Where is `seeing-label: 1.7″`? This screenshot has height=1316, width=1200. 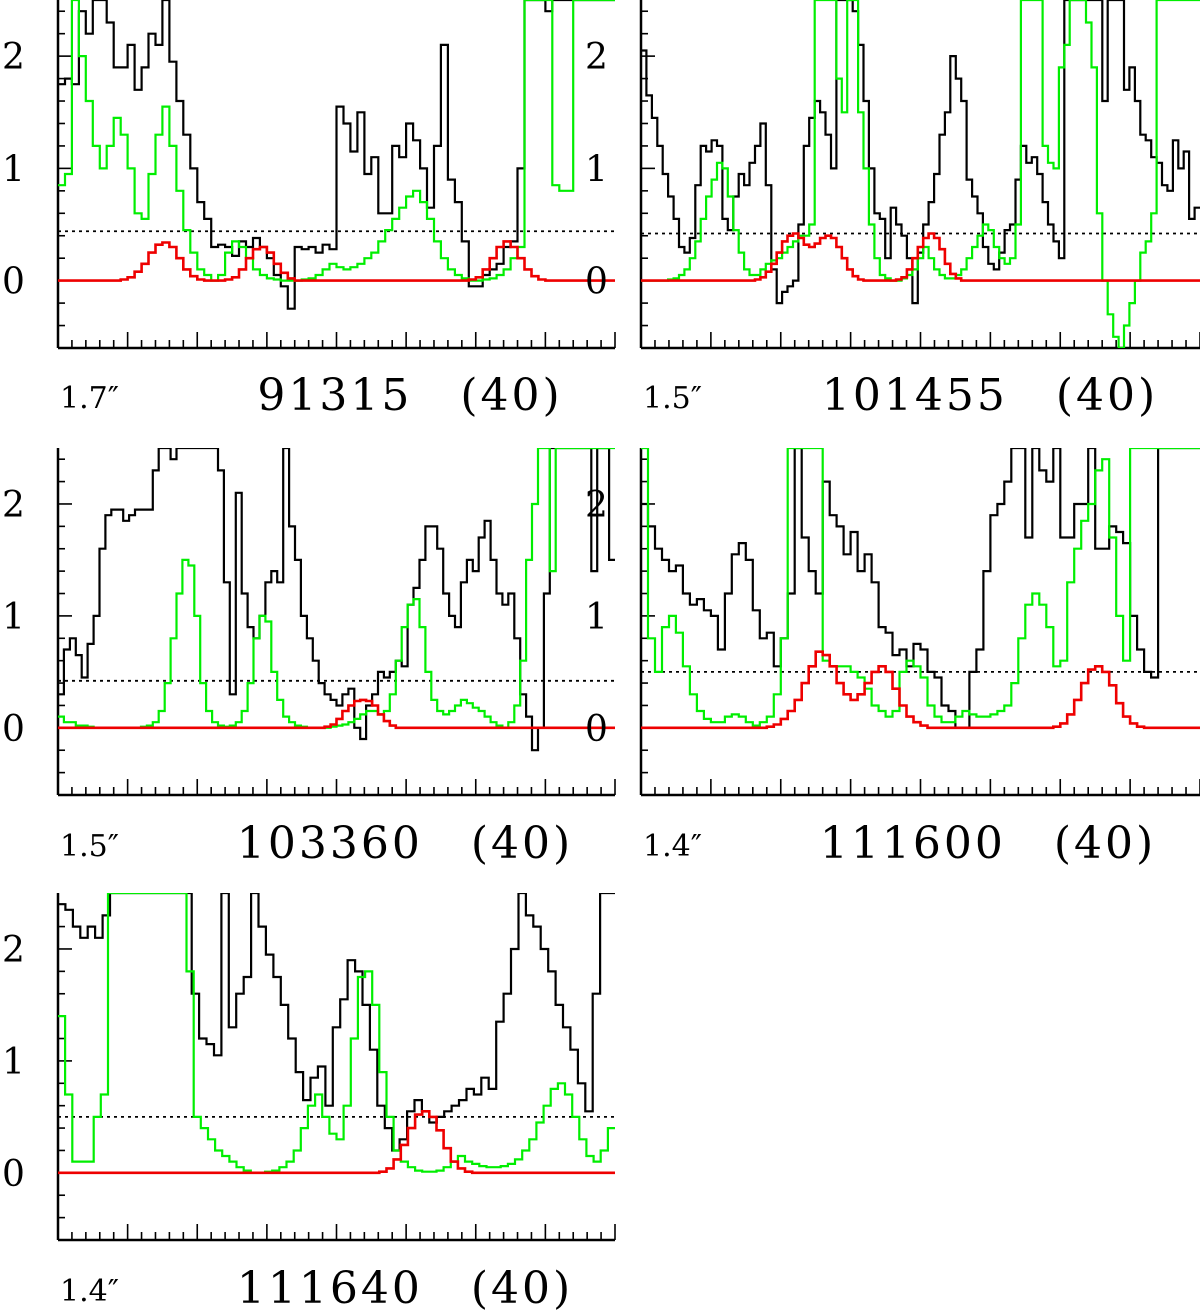 seeing-label: 1.7″ is located at coordinates (89, 398).